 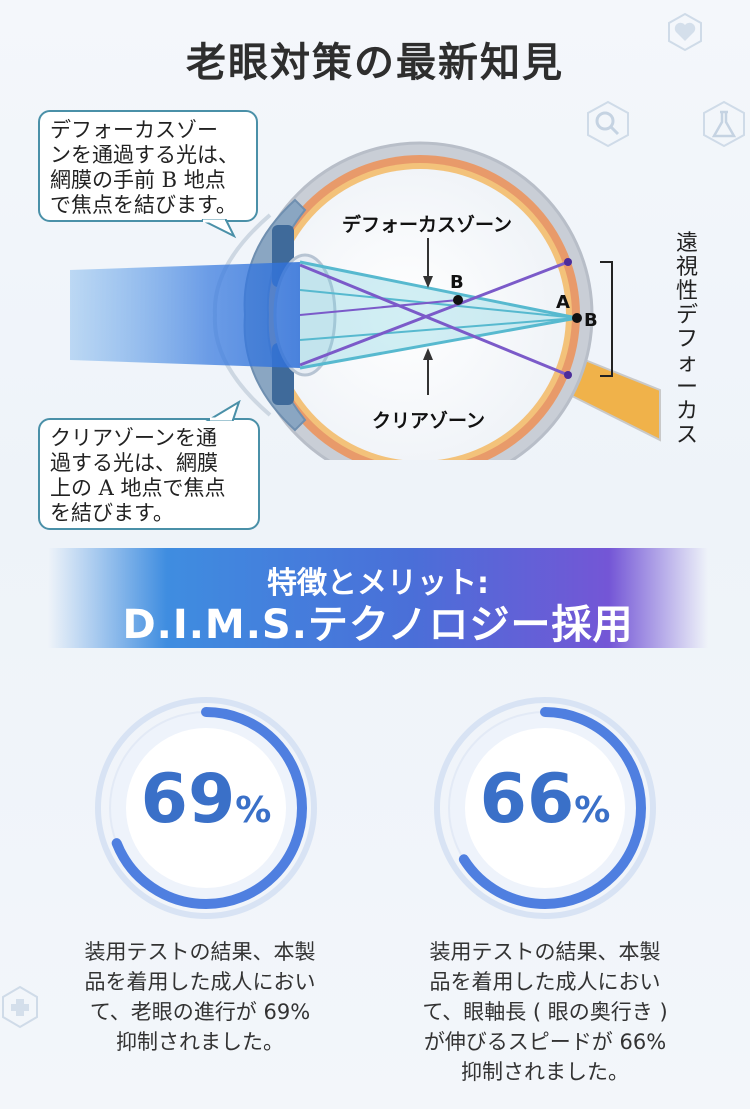 I want to click on banner-subtitle: 特徴とメリット:, so click(x=378, y=583).